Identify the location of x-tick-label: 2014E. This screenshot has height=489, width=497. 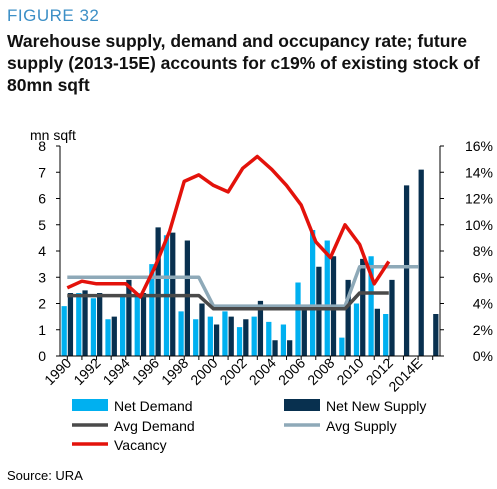
(405, 375).